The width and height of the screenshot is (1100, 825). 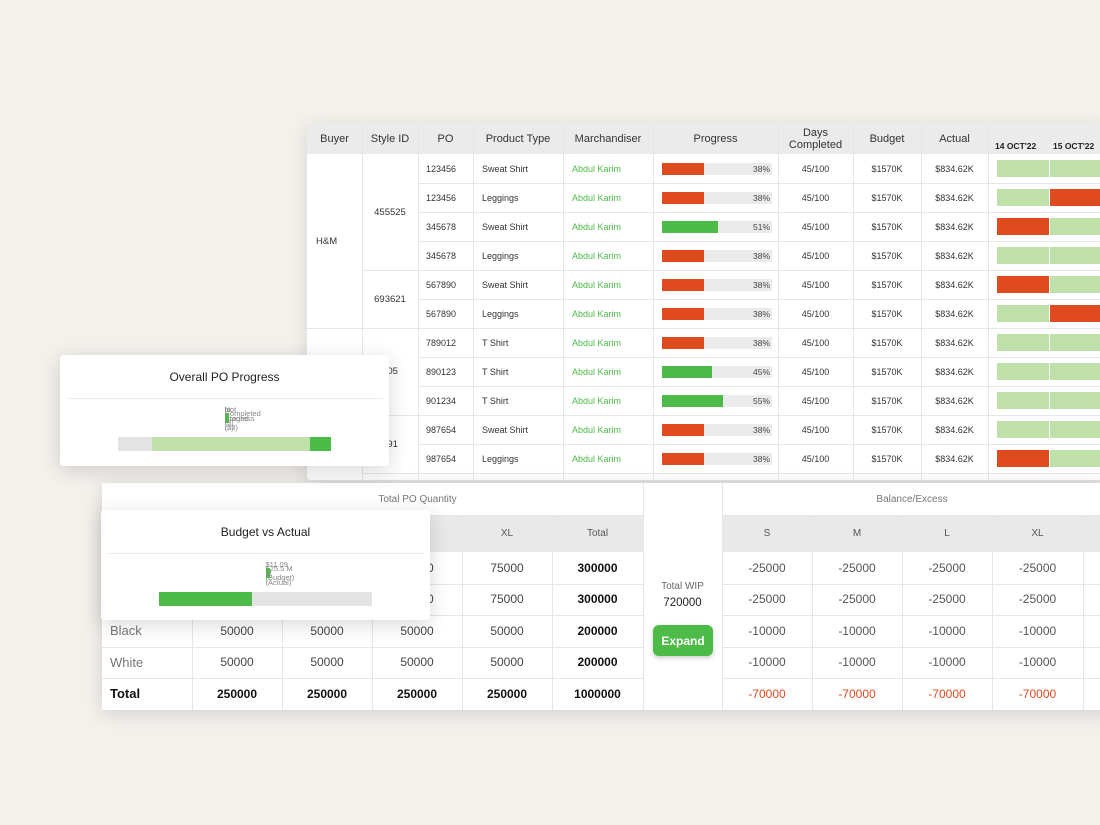 I want to click on column-header: Marchandiser, so click(x=608, y=138).